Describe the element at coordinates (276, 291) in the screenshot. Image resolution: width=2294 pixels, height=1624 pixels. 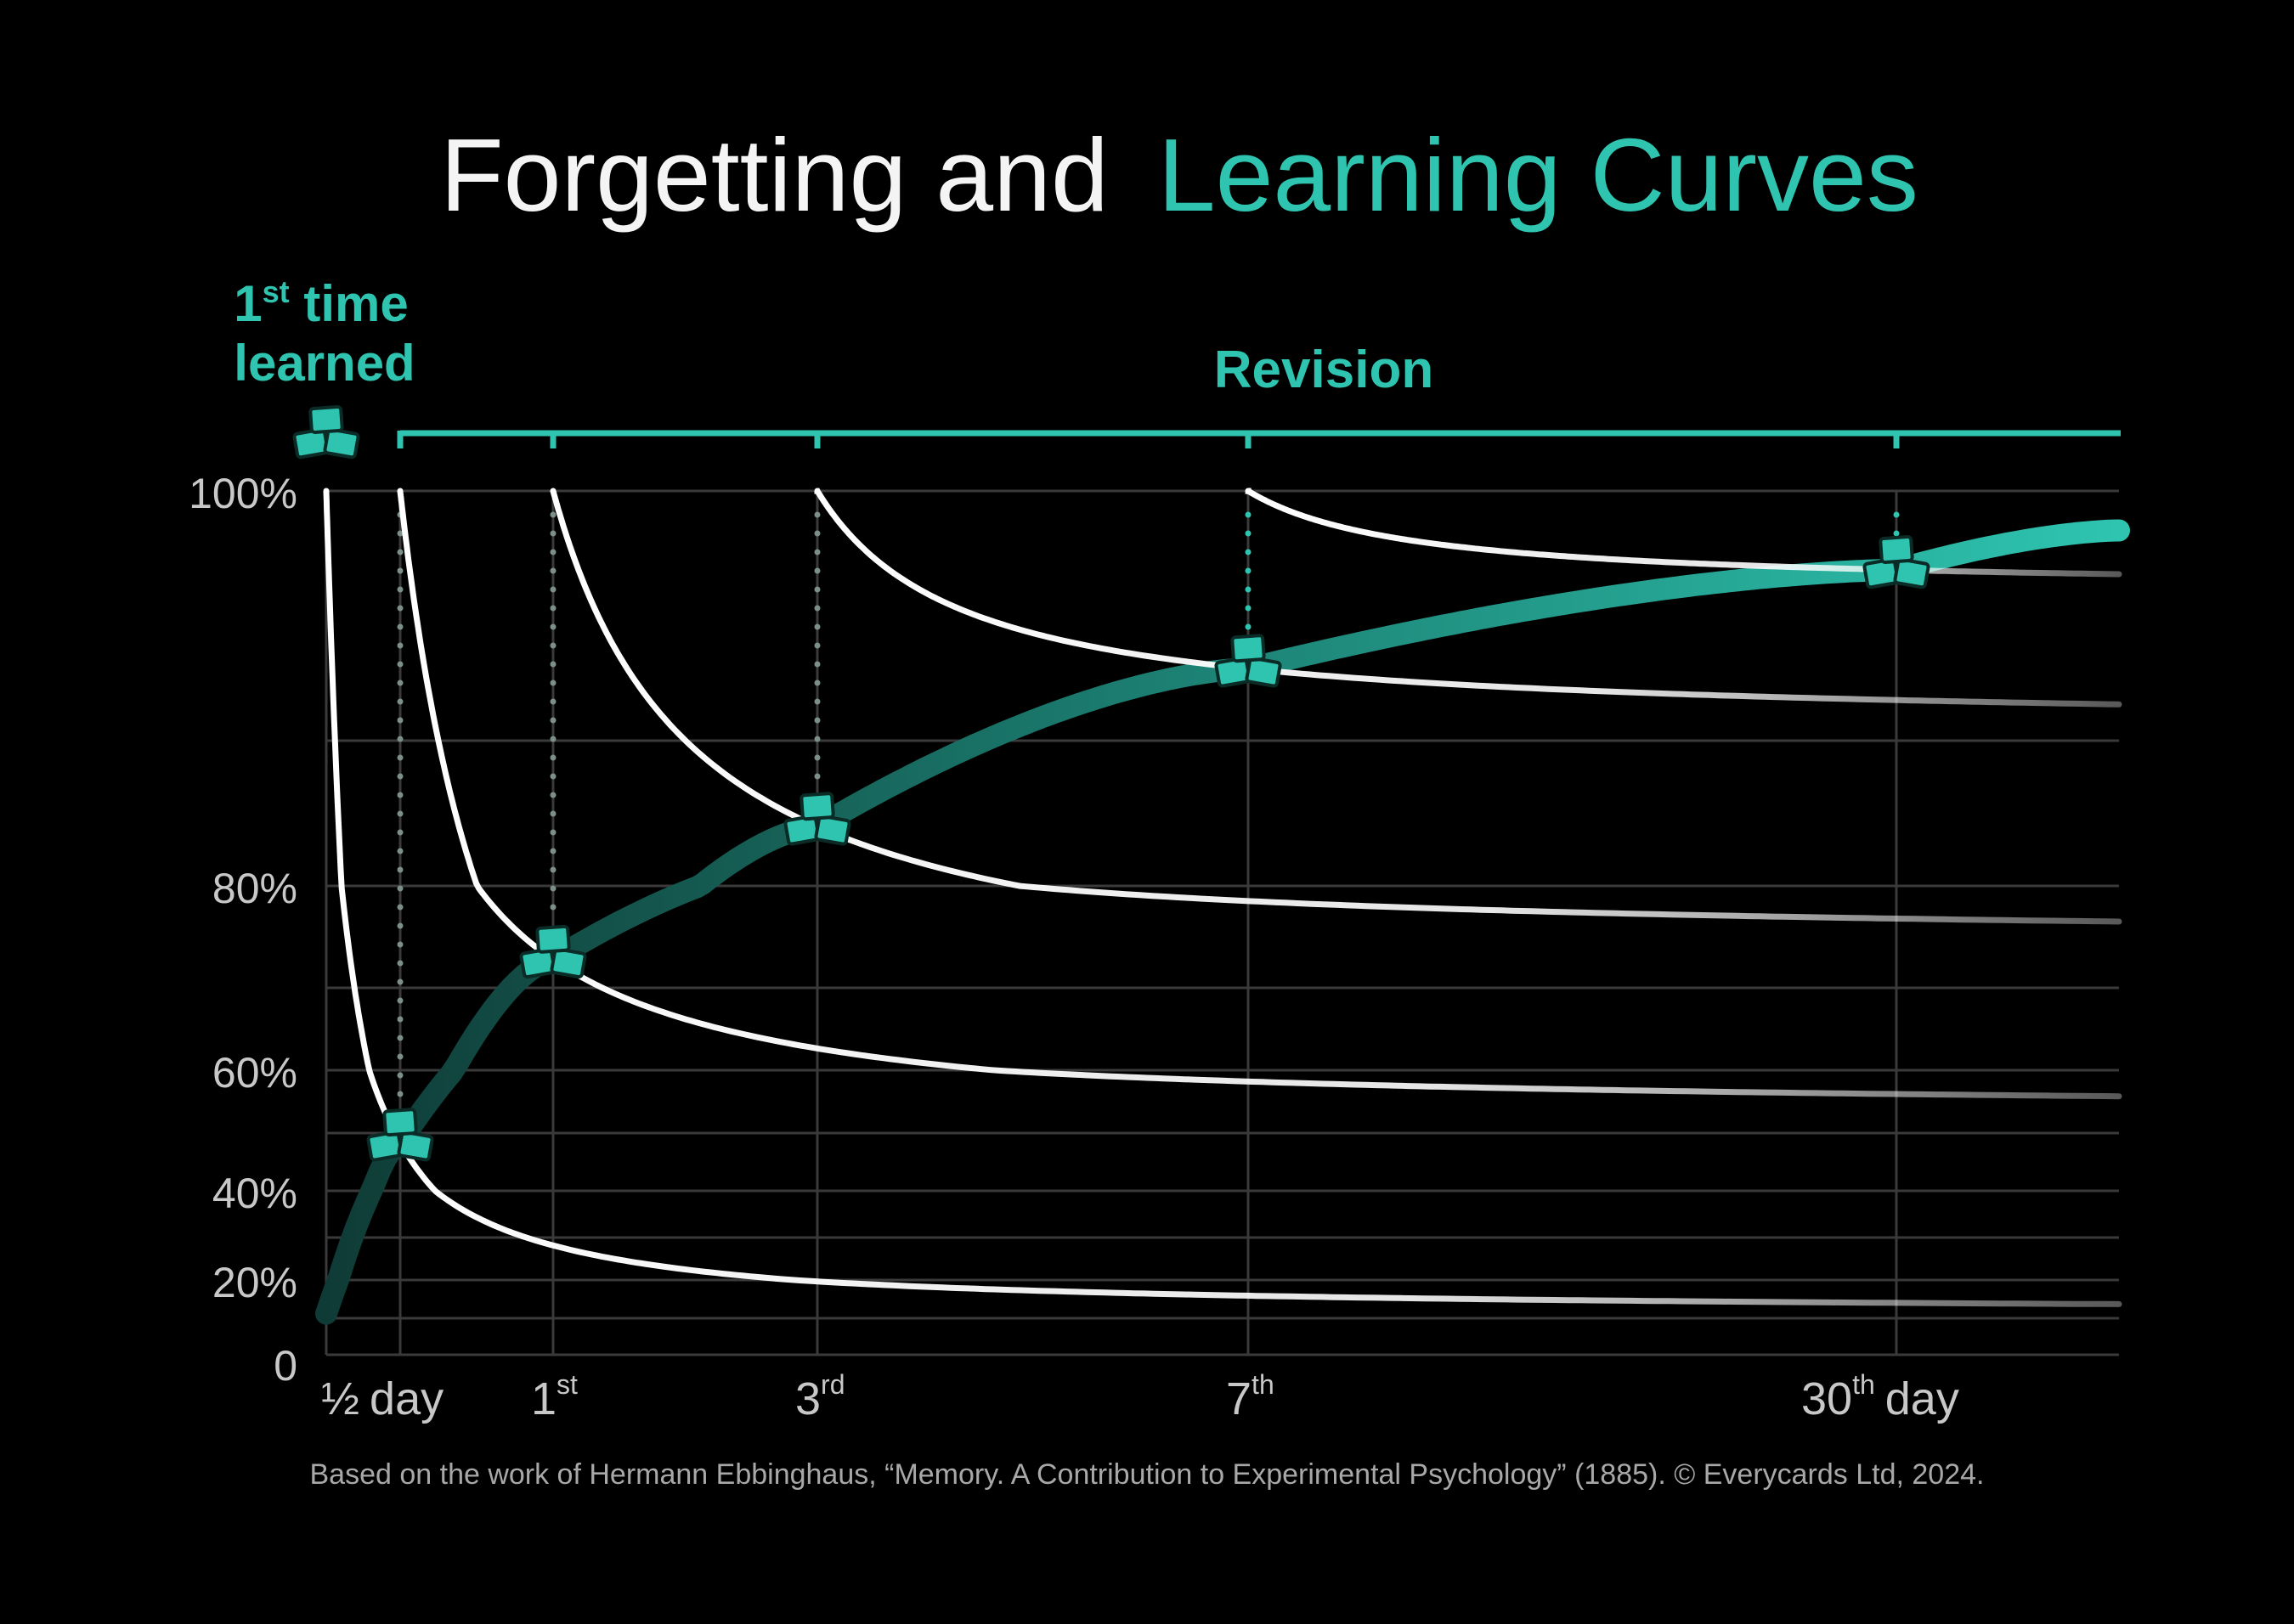
I see `first-learned-sup: st` at that location.